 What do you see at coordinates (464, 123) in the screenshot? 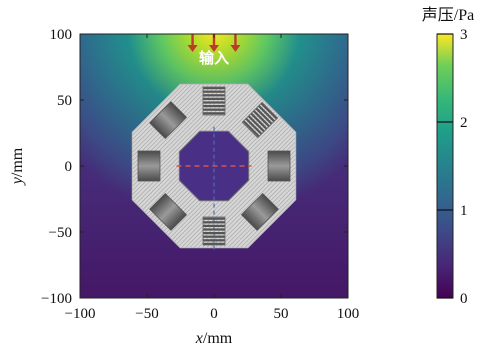
I see `colorbar-tick-label: 2` at bounding box center [464, 123].